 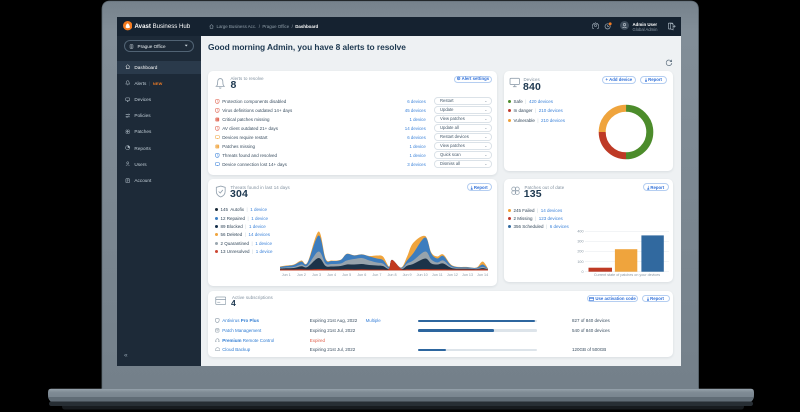 What do you see at coordinates (580, 261) in the screenshot?
I see `svg-text: 100` at bounding box center [580, 261].